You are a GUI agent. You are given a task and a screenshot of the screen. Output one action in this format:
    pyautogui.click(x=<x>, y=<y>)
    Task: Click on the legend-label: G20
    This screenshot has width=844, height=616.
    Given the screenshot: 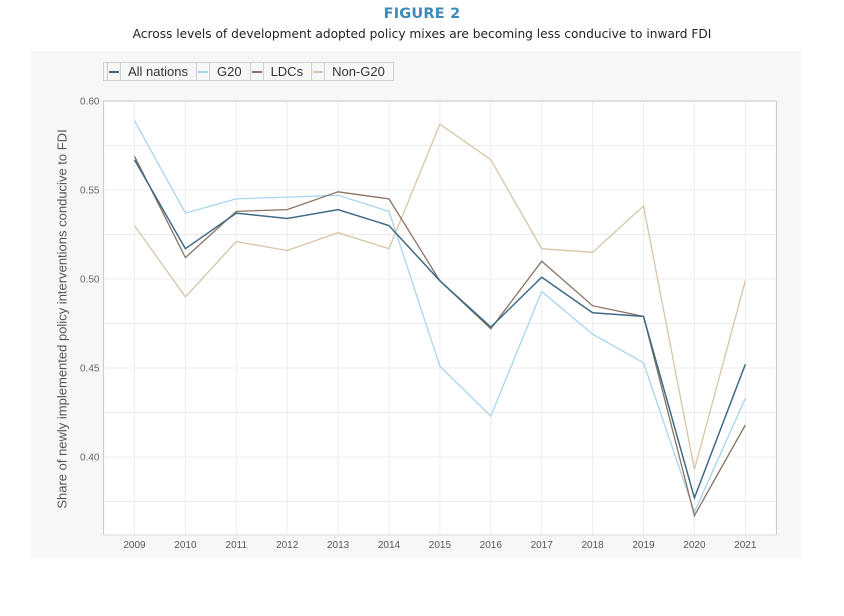 What is the action you would take?
    pyautogui.click(x=229, y=71)
    